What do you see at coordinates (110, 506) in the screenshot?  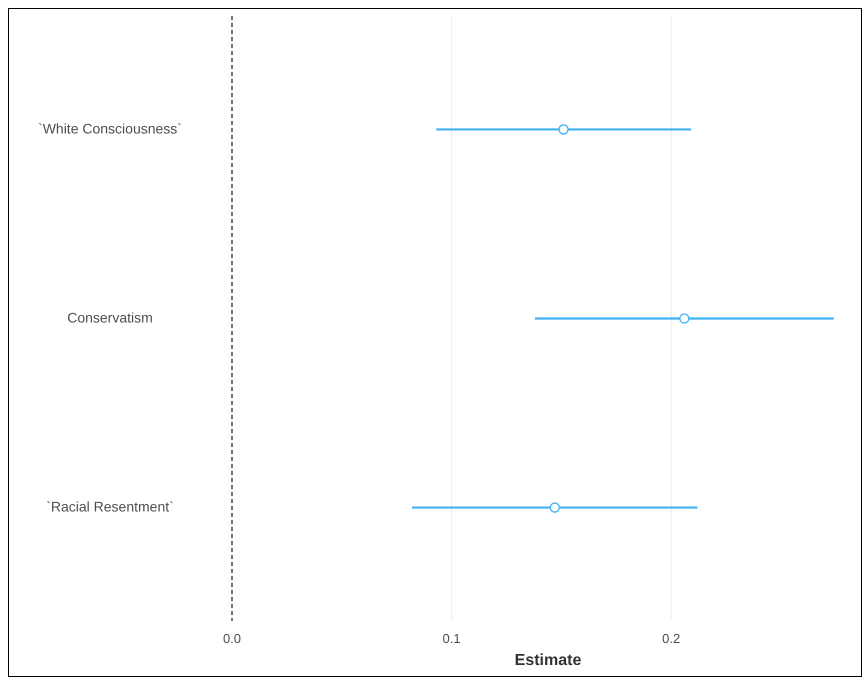 I see `y-tick-label: `Racial Resentment`` at bounding box center [110, 506].